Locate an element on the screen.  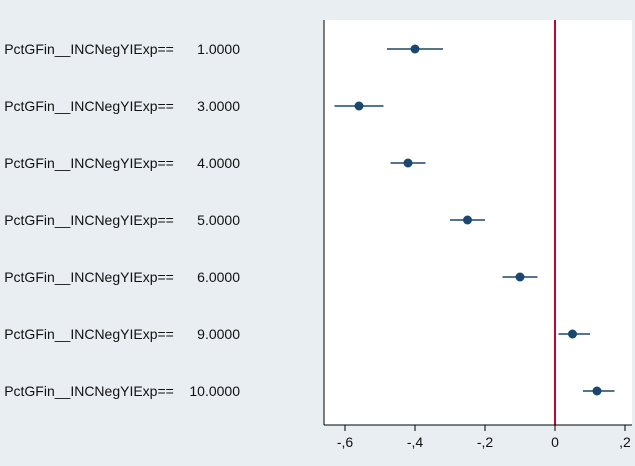
category-label: PctGFin__INCNegYIExp== 10.0000 is located at coordinates (122, 391).